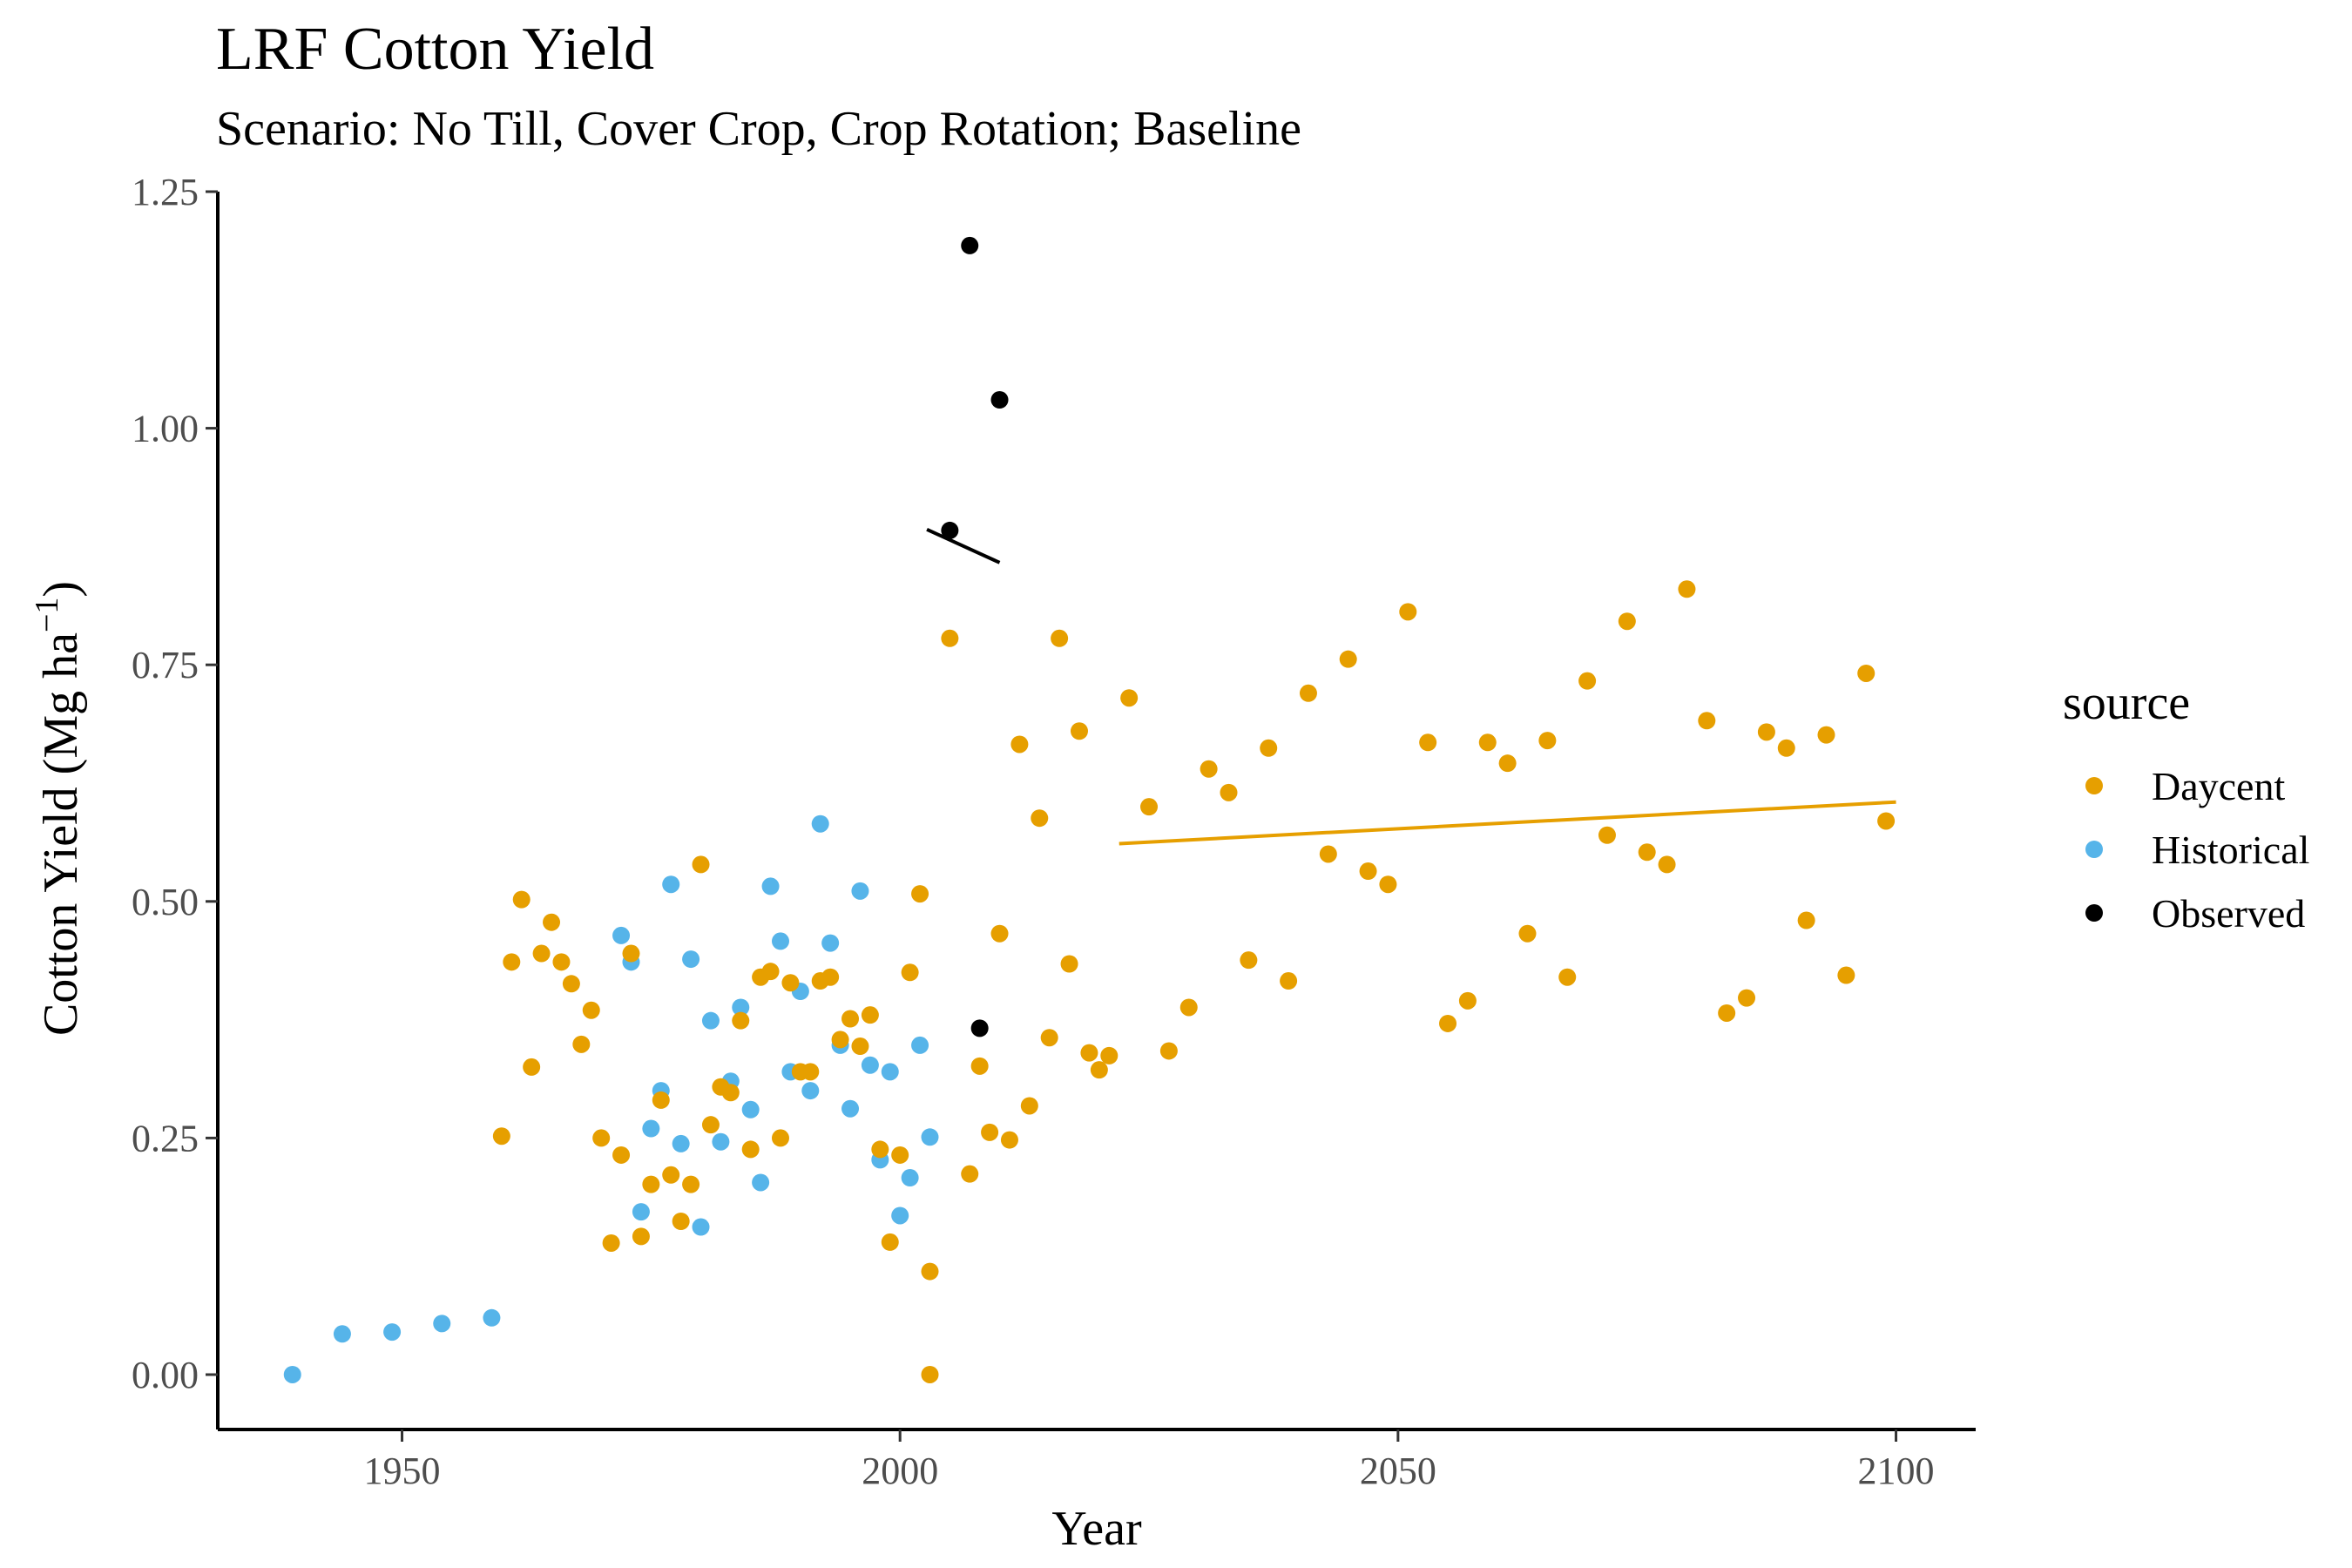 The height and width of the screenshot is (1568, 2352). I want to click on x-tick-label: 2100, so click(1896, 1471).